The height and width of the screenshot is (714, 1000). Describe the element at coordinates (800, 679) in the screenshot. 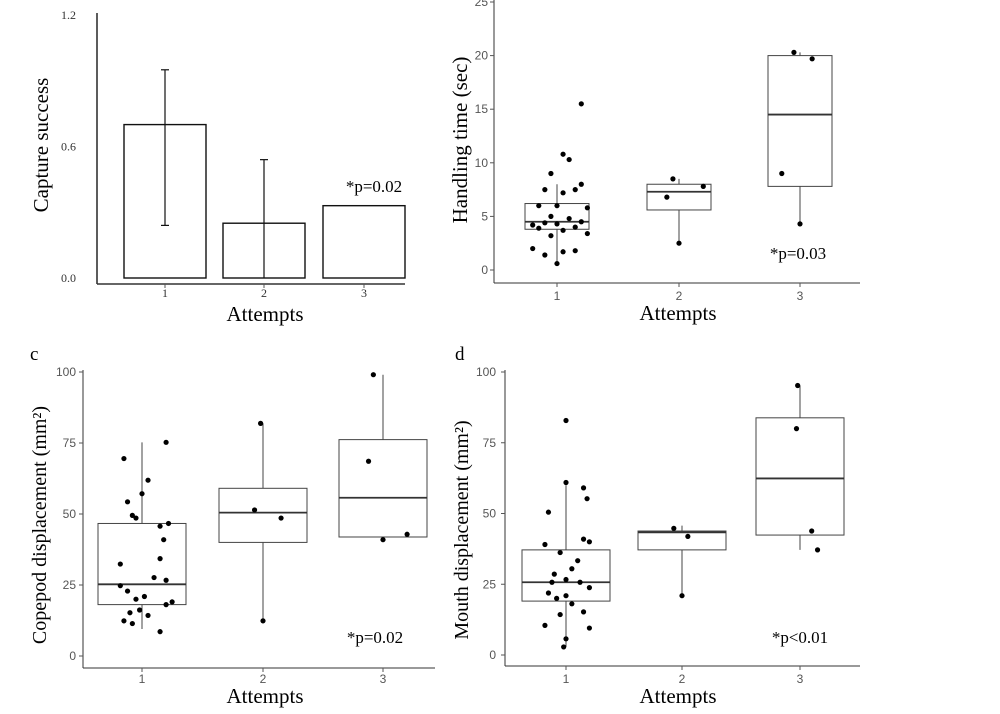

I see `x-tick-label: 3` at that location.